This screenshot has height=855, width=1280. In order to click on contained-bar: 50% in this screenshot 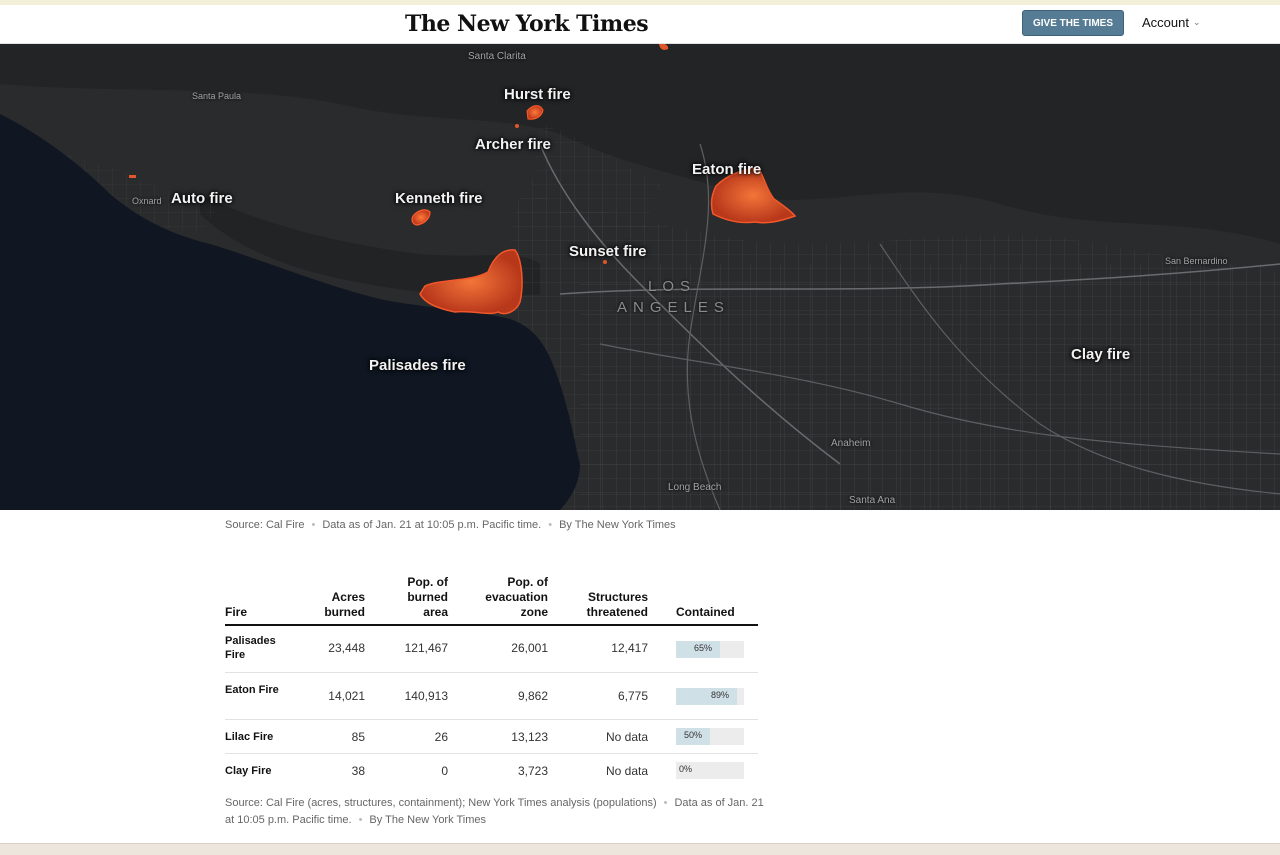, I will do `click(710, 736)`.